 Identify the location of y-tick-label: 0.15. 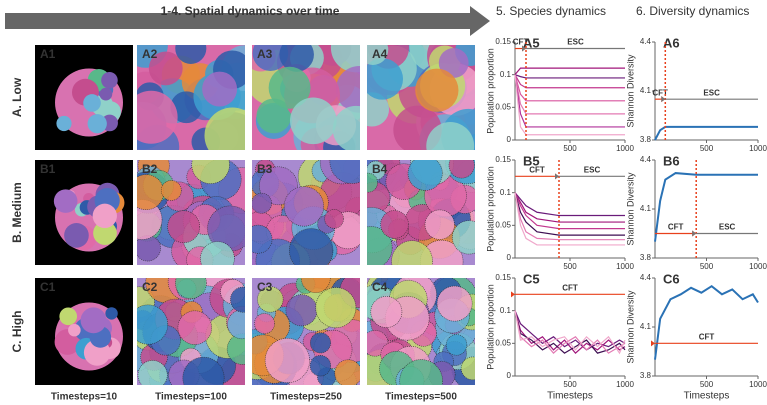
(503, 159).